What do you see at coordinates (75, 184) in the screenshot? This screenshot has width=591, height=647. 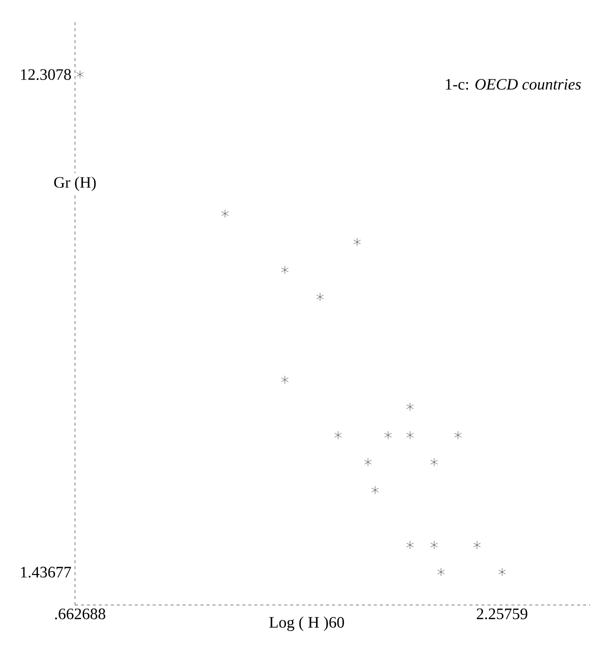 I see `y-axis-title: Gr (H)` at bounding box center [75, 184].